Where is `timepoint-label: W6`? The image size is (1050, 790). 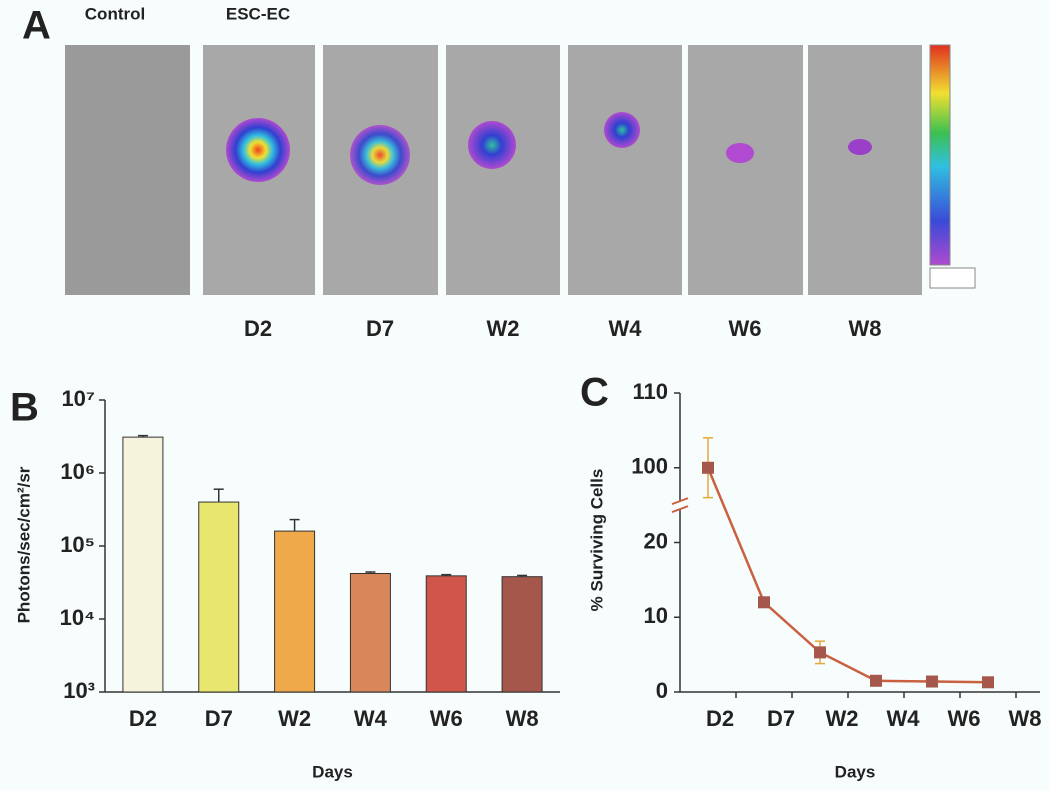
timepoint-label: W6 is located at coordinates (745, 328).